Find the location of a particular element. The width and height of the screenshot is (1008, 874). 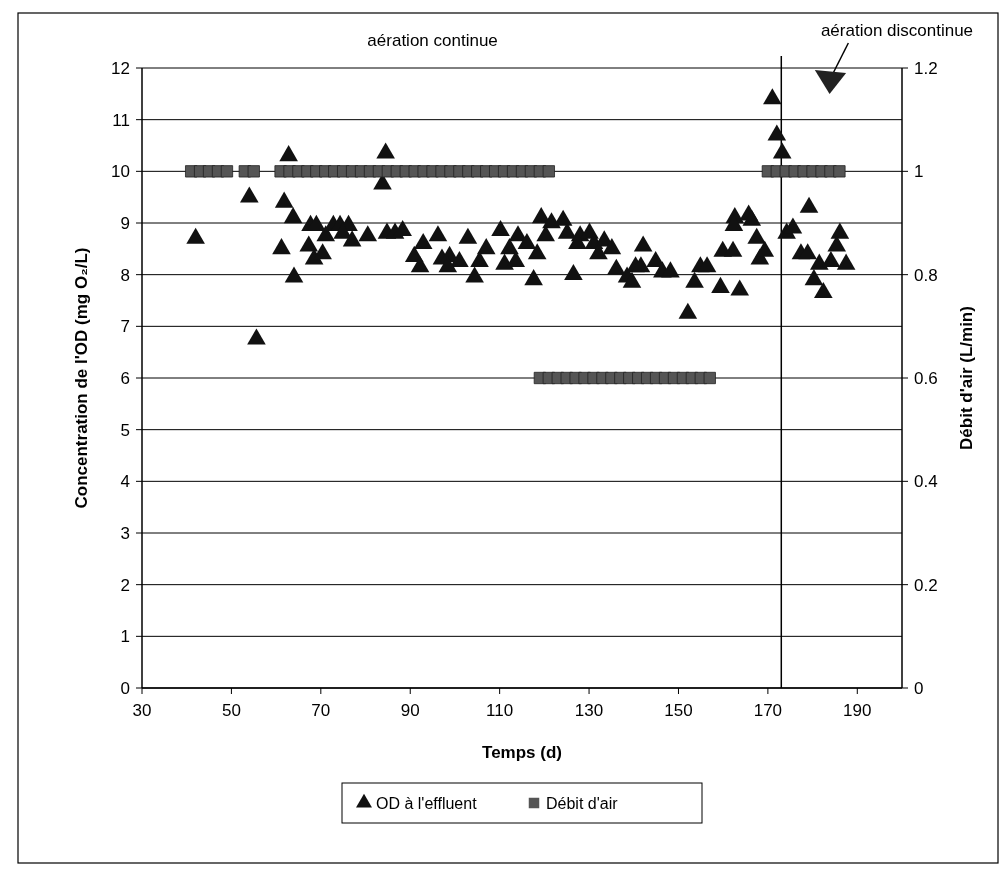

y2-tick-label: 1.2 is located at coordinates (926, 68).